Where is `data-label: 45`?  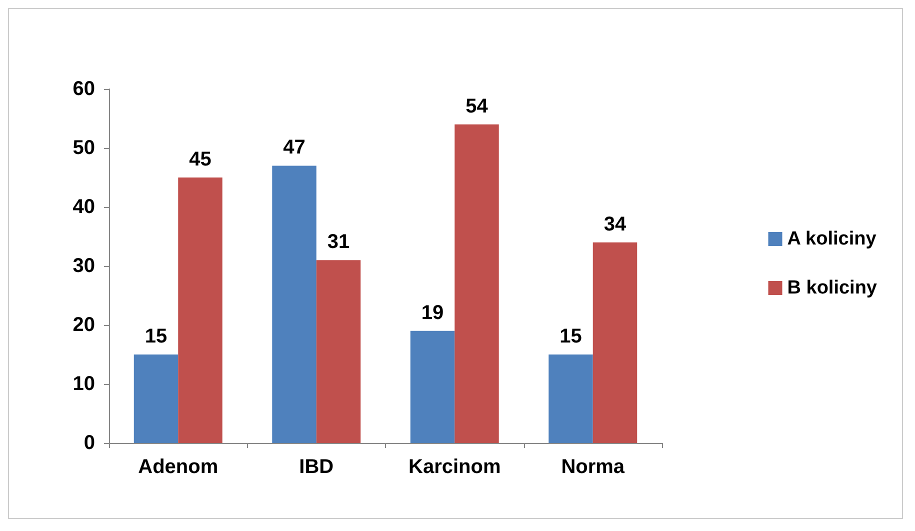 data-label: 45 is located at coordinates (200, 159).